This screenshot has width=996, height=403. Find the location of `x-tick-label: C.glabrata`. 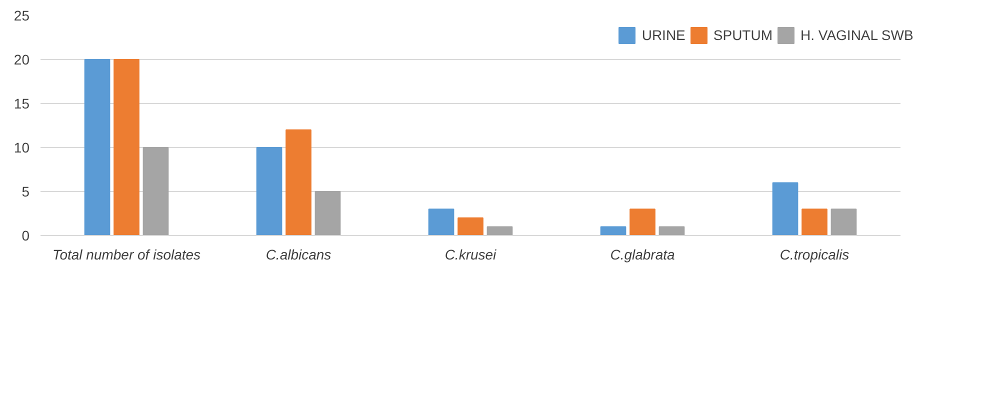

x-tick-label: C.glabrata is located at coordinates (643, 254).